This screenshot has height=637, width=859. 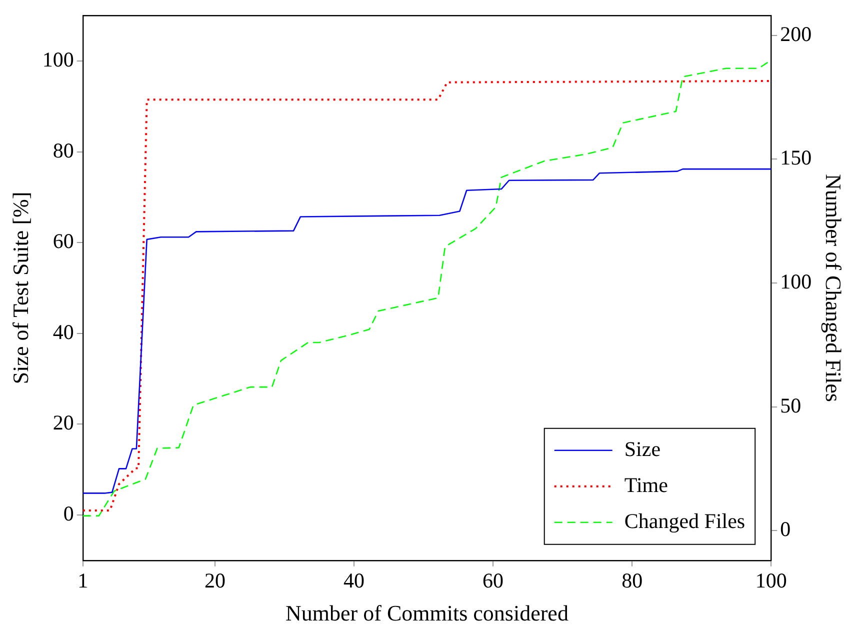 I want to click on y2-axis-title: Number of Changed Files, so click(x=833, y=288).